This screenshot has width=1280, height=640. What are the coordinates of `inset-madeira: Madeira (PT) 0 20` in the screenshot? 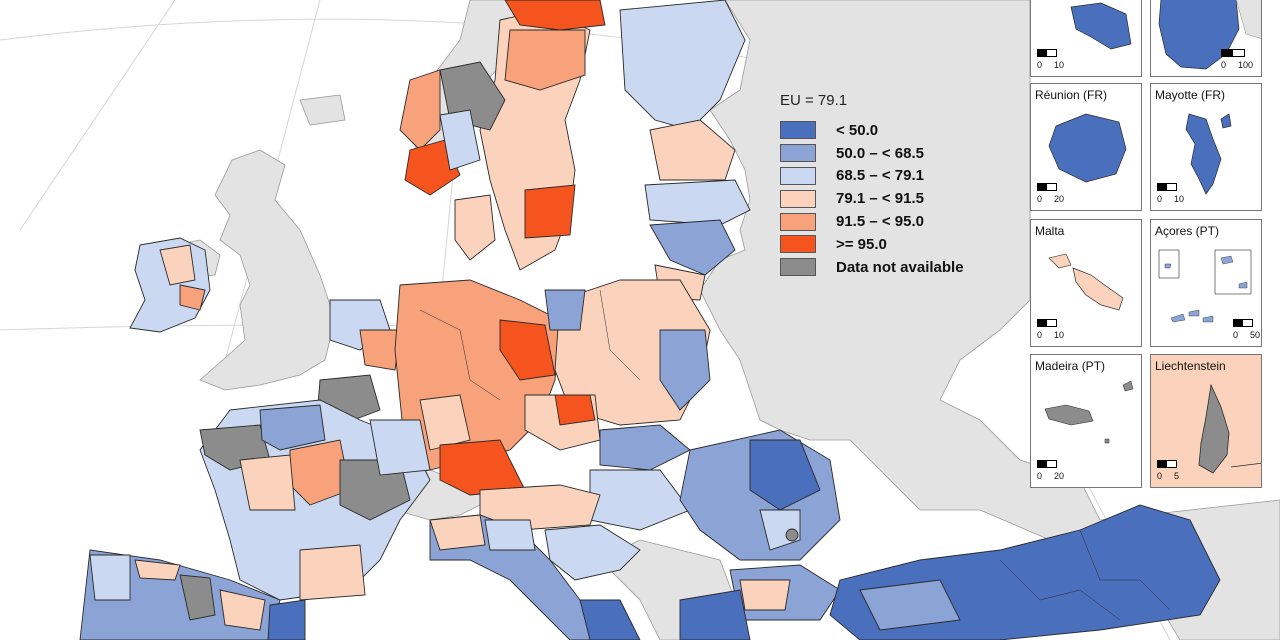 It's located at (1086, 421).